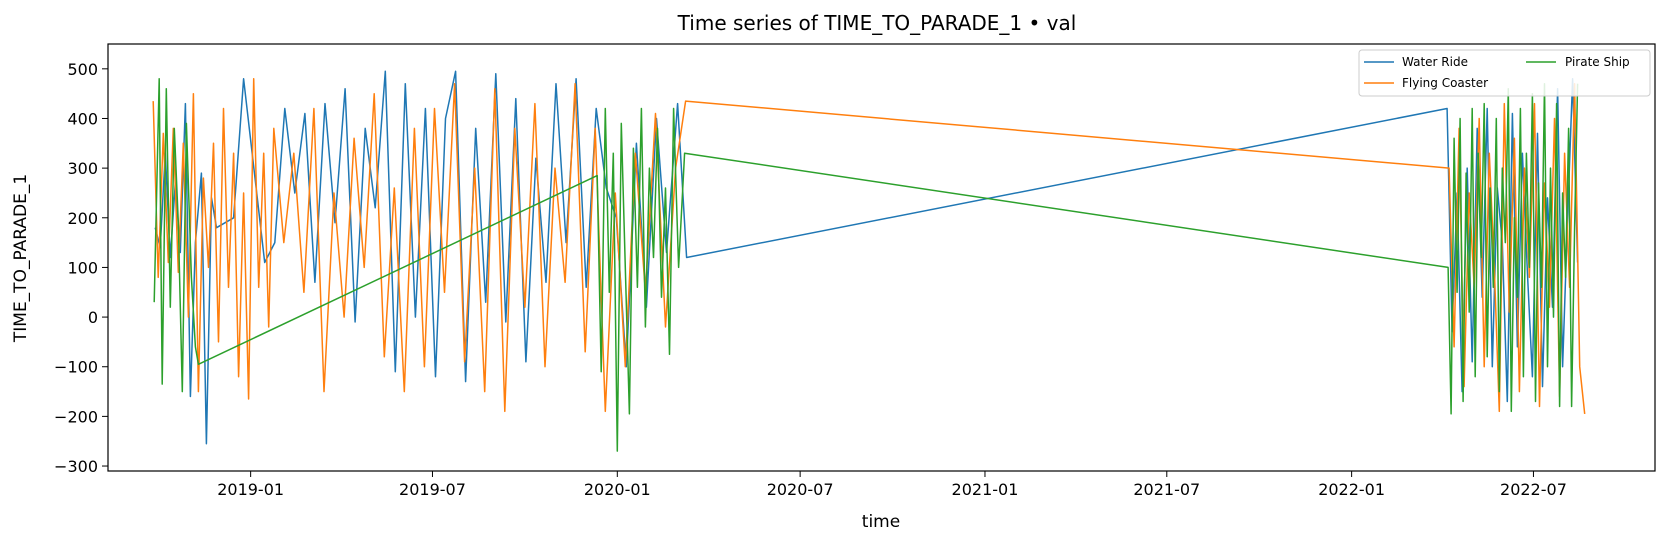  Describe the element at coordinates (82, 168) in the screenshot. I see `y-tick-label: 300` at that location.